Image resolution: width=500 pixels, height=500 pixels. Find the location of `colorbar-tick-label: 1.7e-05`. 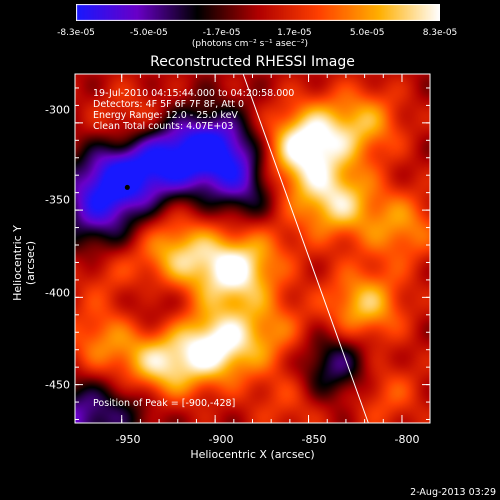

colorbar-tick-label: 1.7e-05 is located at coordinates (294, 33).